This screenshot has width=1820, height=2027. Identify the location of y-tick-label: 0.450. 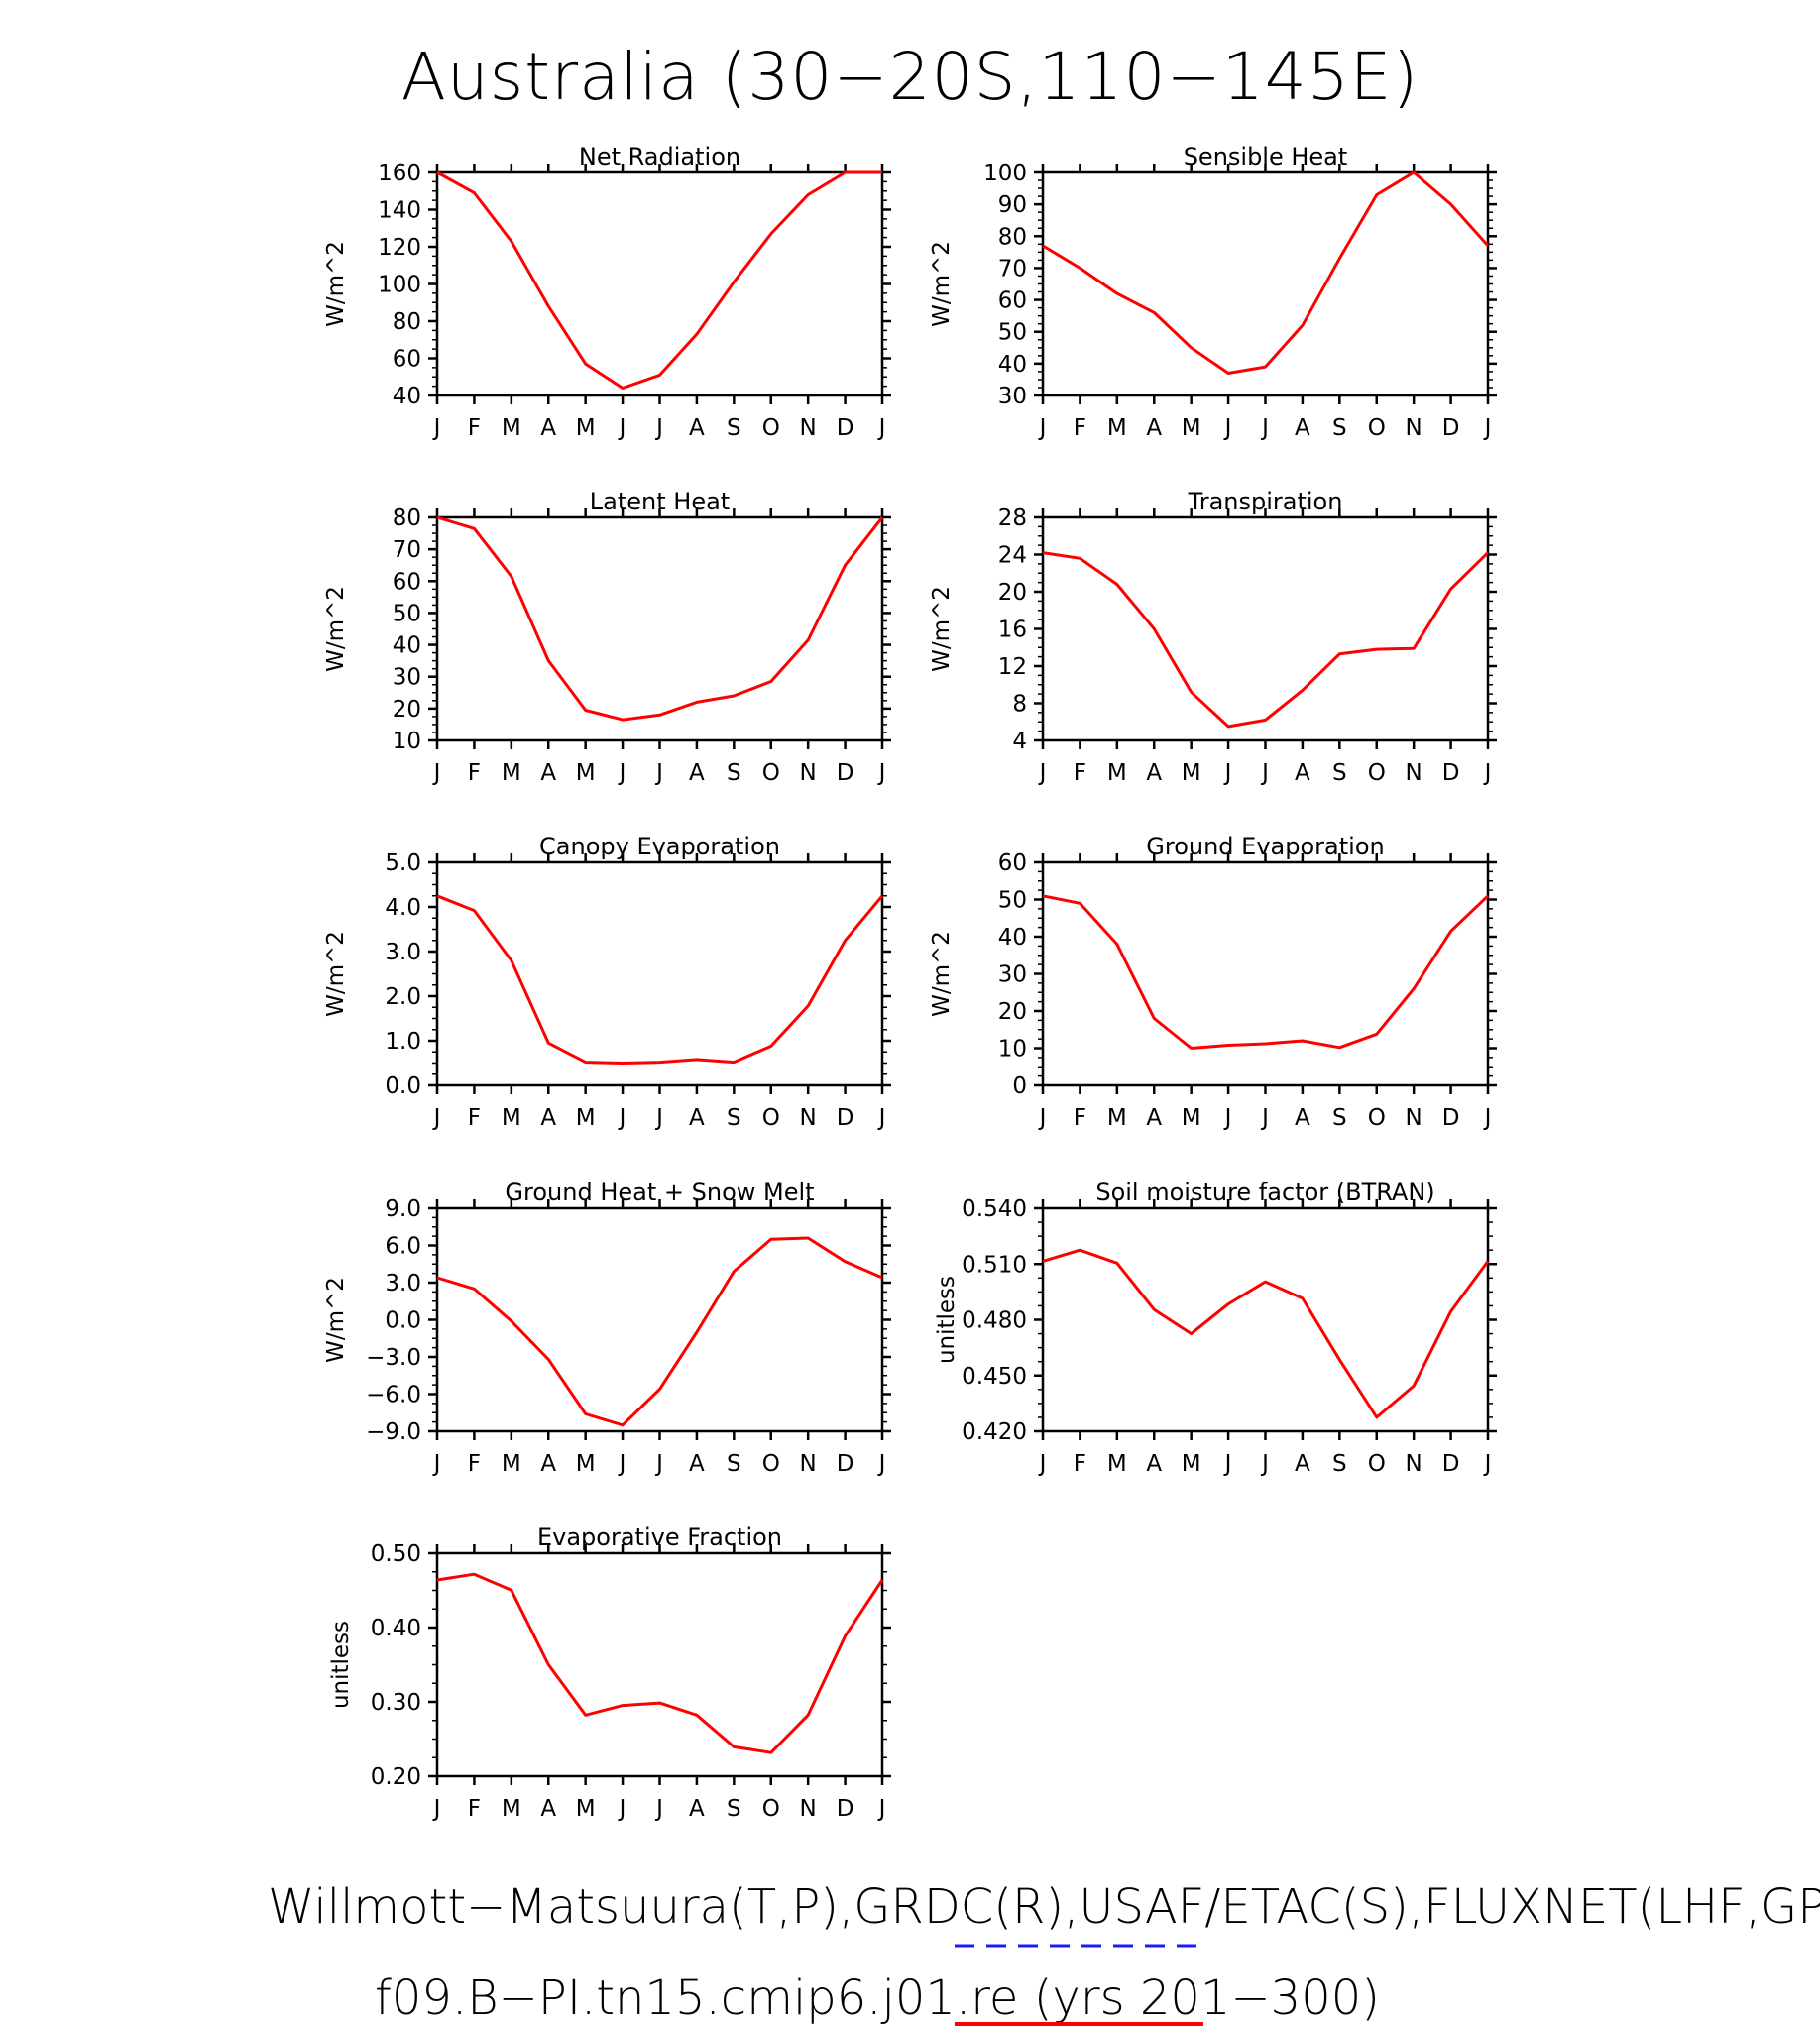
(994, 1377).